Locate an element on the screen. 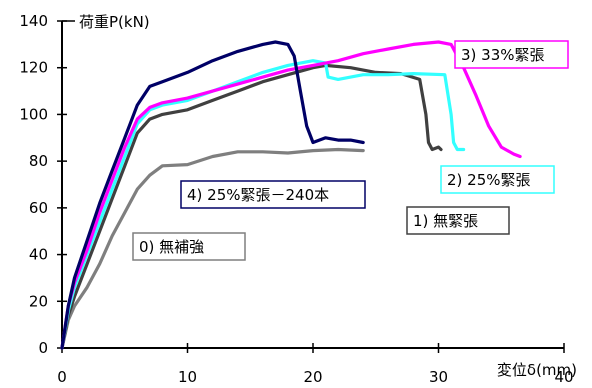 This screenshot has height=388, width=592. y-tick-label: 40 is located at coordinates (38, 255).